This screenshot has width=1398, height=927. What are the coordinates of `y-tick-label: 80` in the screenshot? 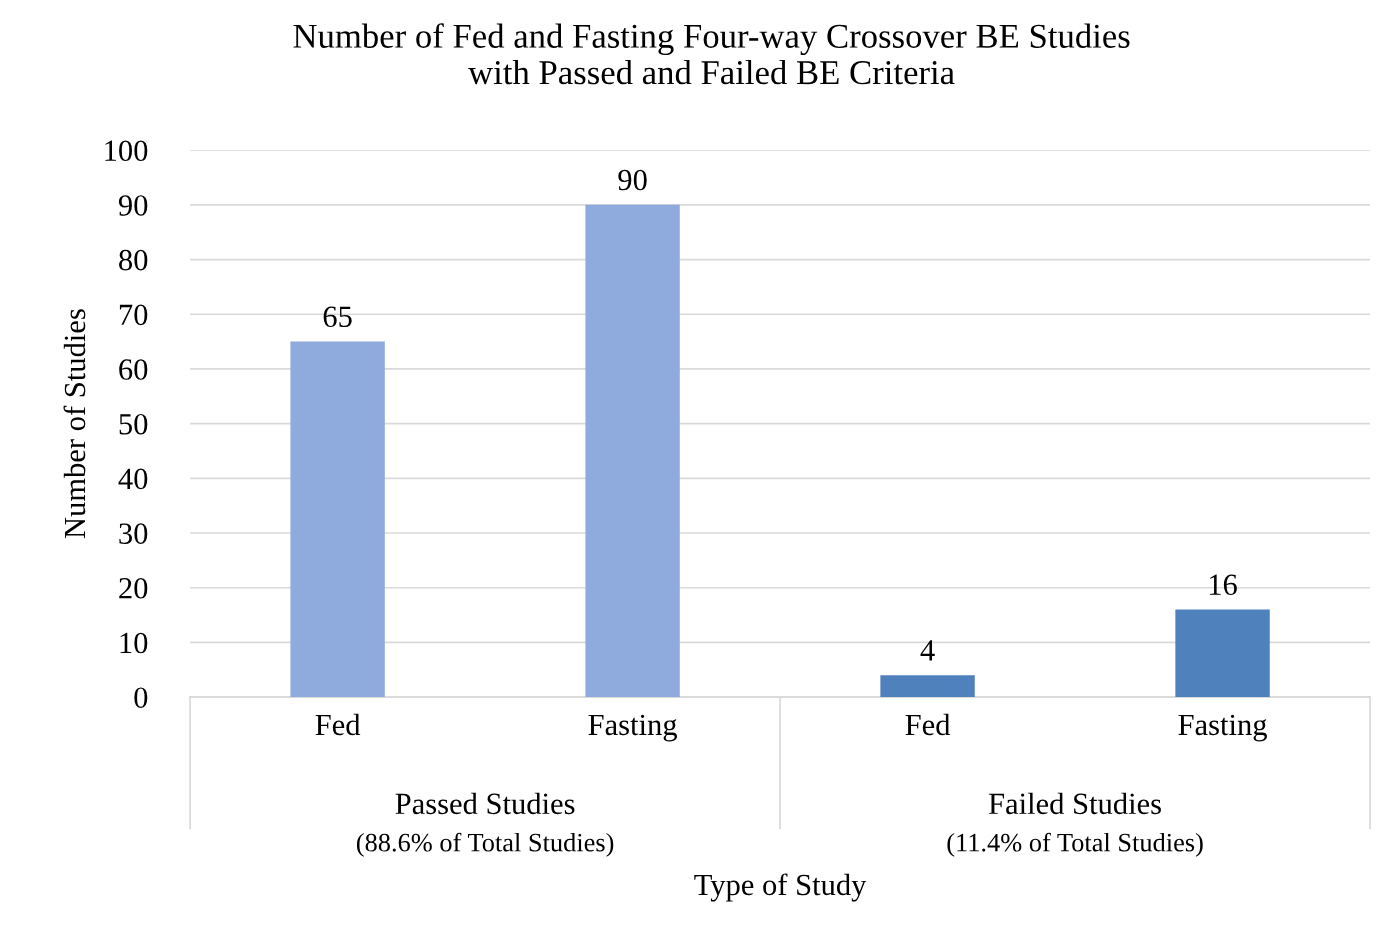 It's located at (133, 260).